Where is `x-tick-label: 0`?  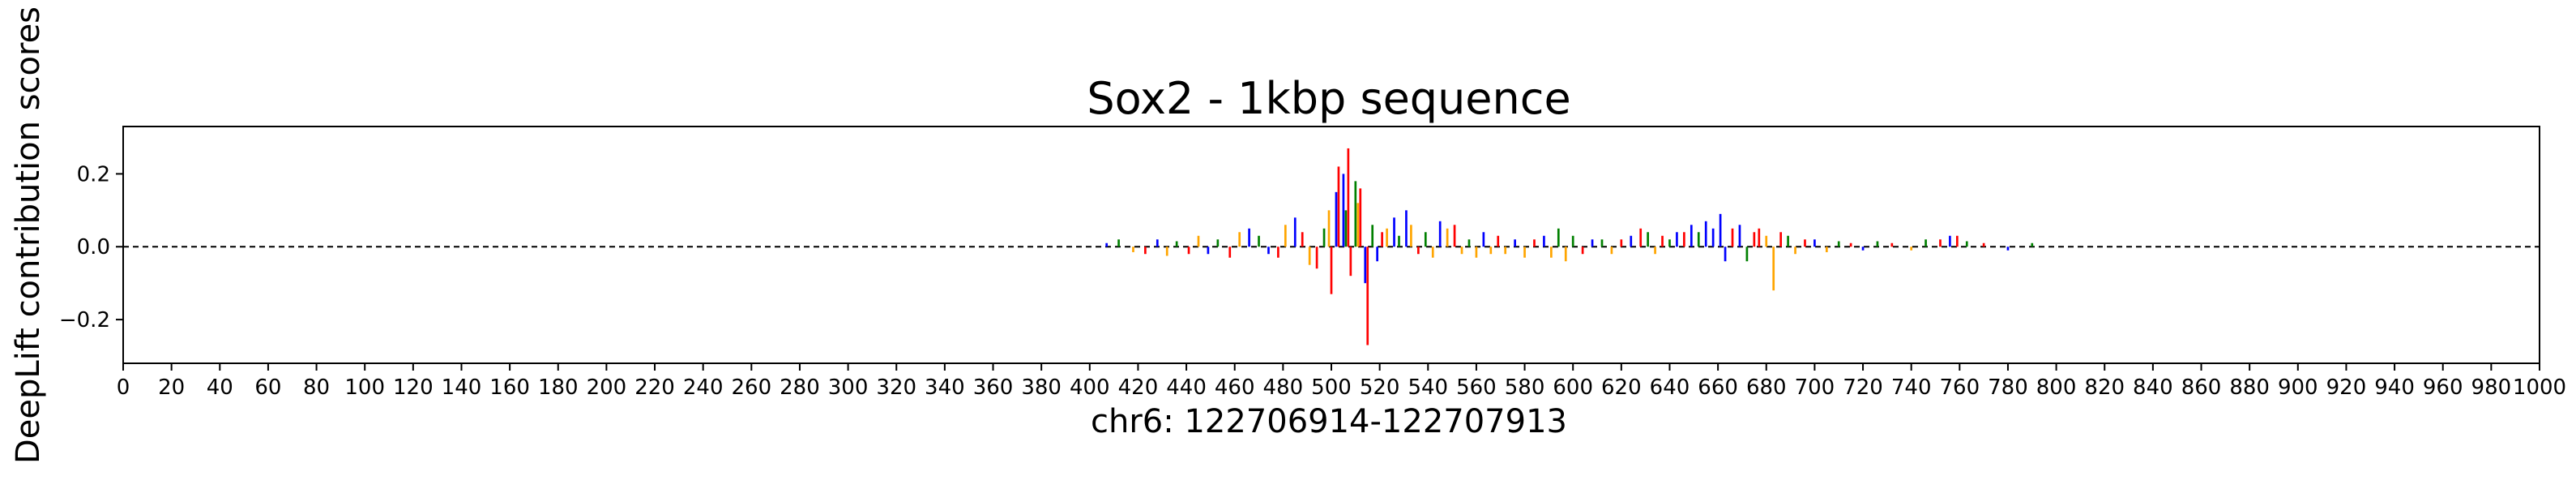
x-tick-label: 0 is located at coordinates (123, 387).